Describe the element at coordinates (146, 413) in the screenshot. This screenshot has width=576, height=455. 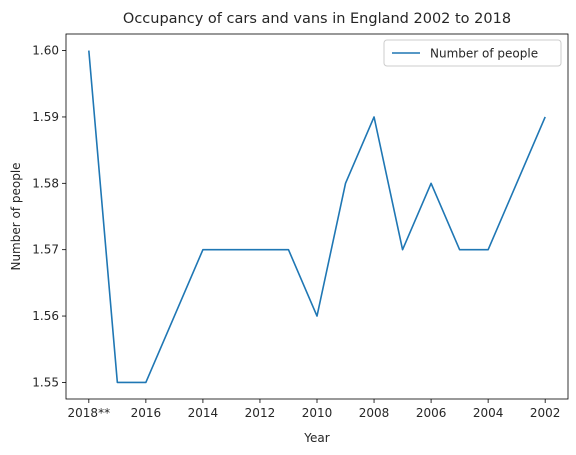
I see `x-tick-label: 2016` at that location.